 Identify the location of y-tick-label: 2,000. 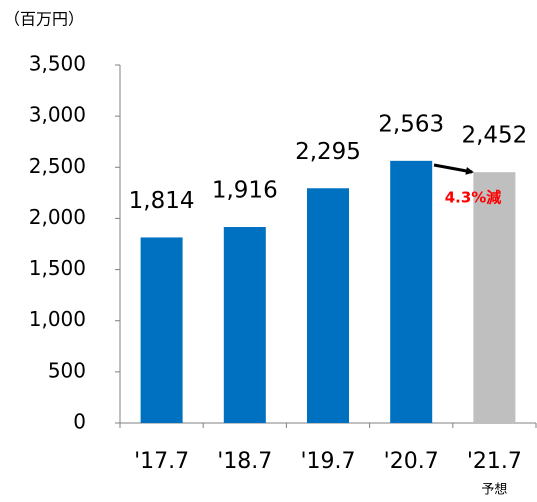
(57, 217).